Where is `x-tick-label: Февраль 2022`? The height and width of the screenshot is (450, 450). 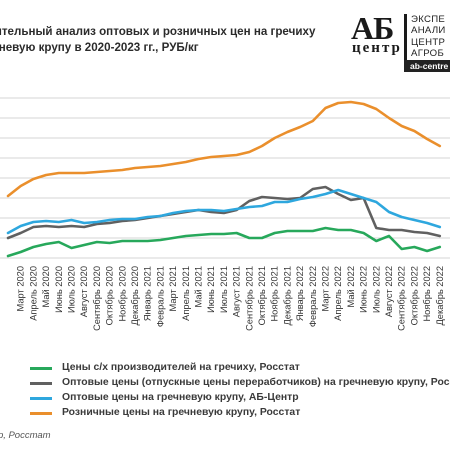
x-tick-label: Февраль 2022 is located at coordinates (313, 296).